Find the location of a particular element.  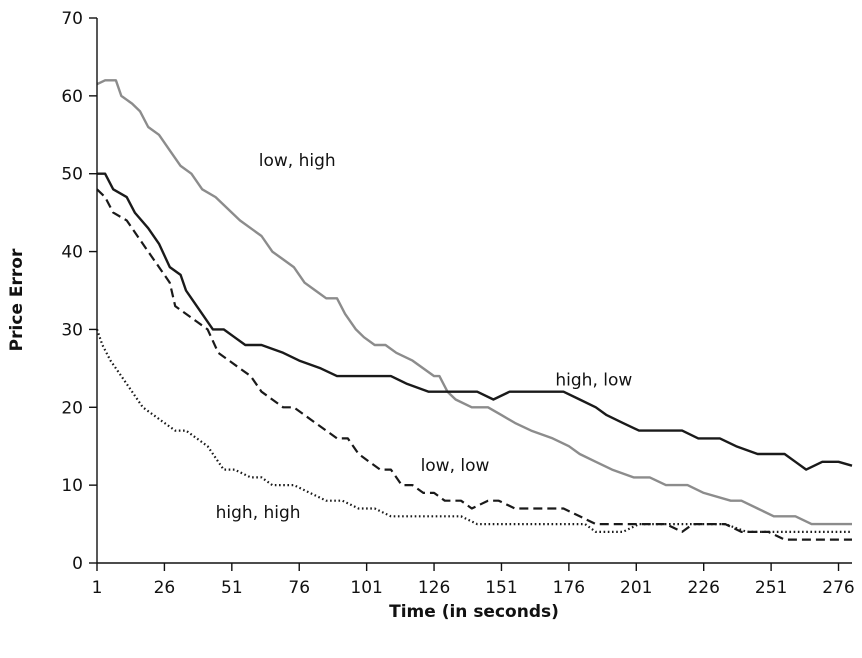

y-tick-label: 20 is located at coordinates (72, 408).